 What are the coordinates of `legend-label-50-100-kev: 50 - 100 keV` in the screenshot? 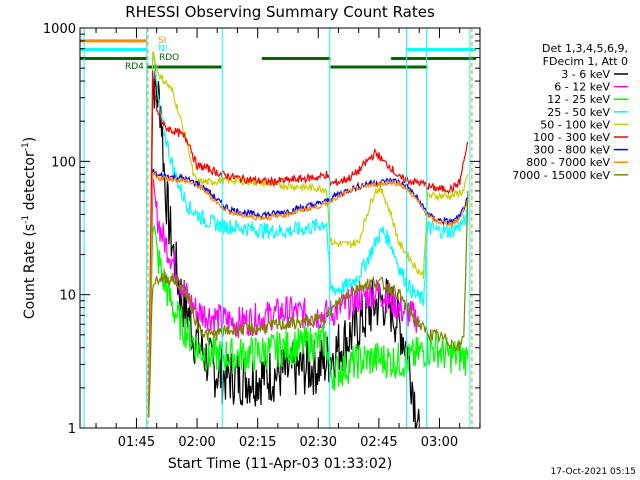 It's located at (575, 124).